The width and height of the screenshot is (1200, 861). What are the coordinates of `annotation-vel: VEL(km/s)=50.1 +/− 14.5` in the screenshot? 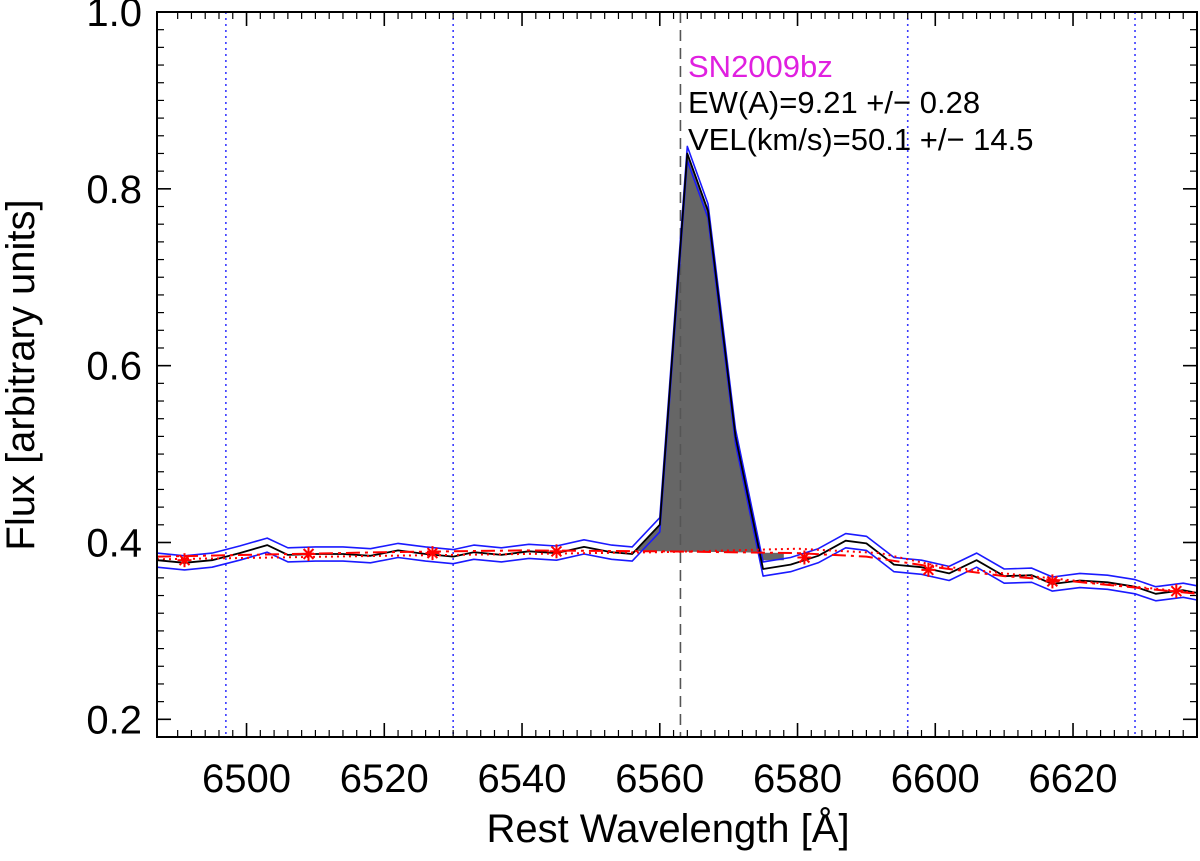 It's located at (861, 139).